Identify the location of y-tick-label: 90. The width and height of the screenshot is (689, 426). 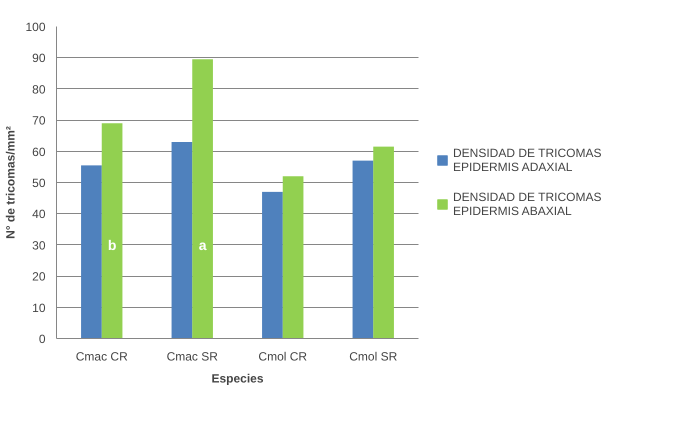
(39, 58).